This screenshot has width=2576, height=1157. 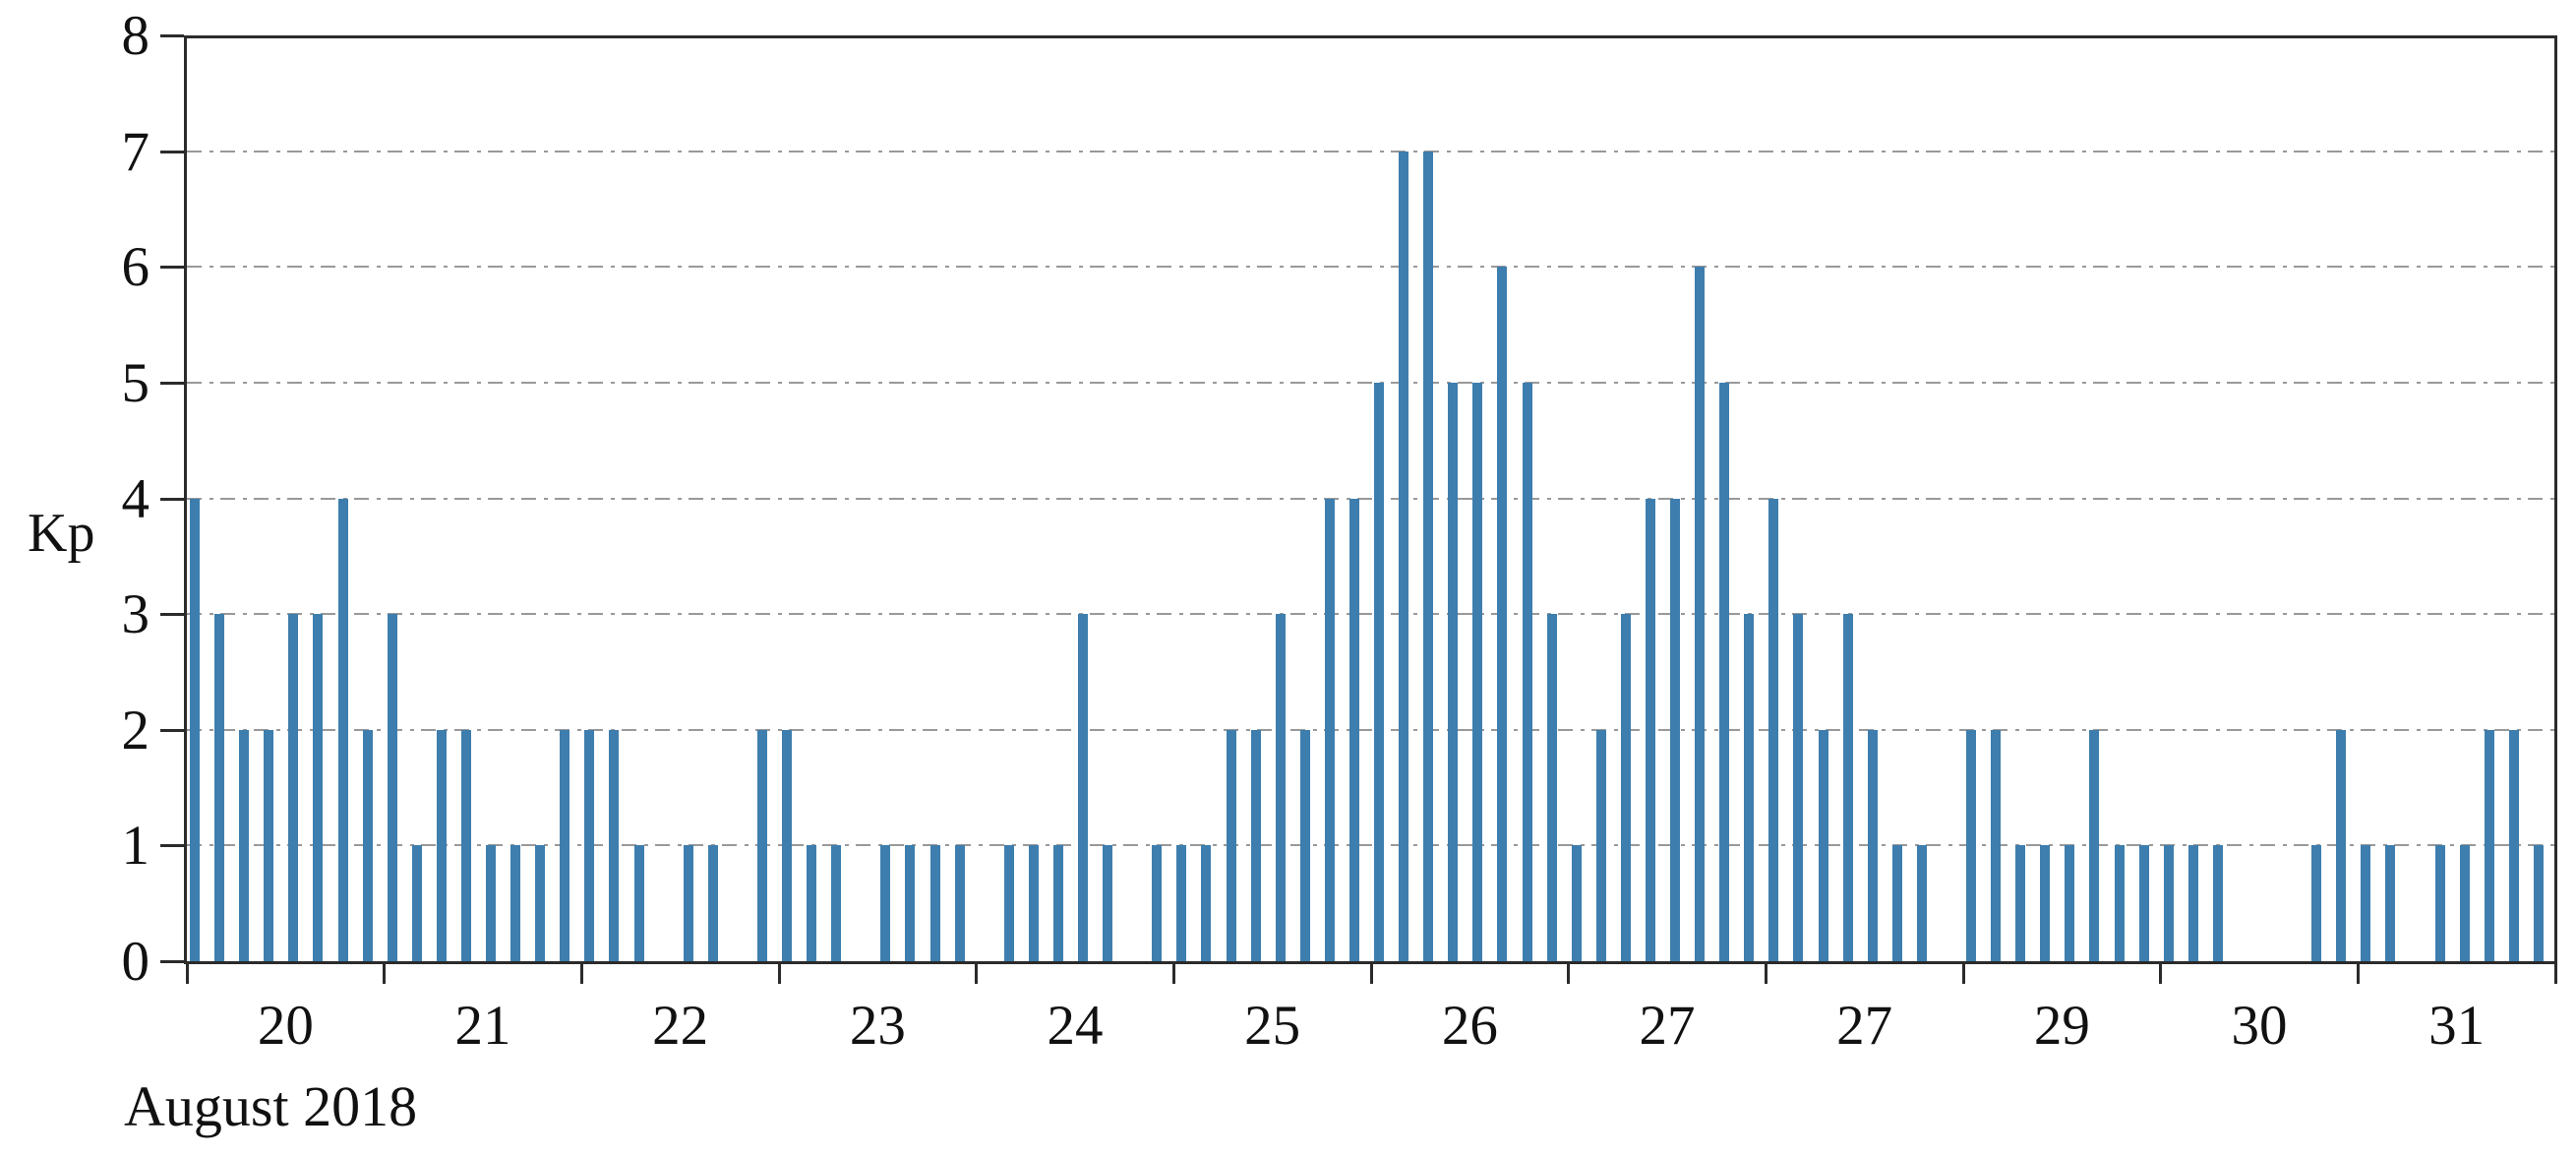 What do you see at coordinates (1370, 36) in the screenshot?
I see `plot-frame-top` at bounding box center [1370, 36].